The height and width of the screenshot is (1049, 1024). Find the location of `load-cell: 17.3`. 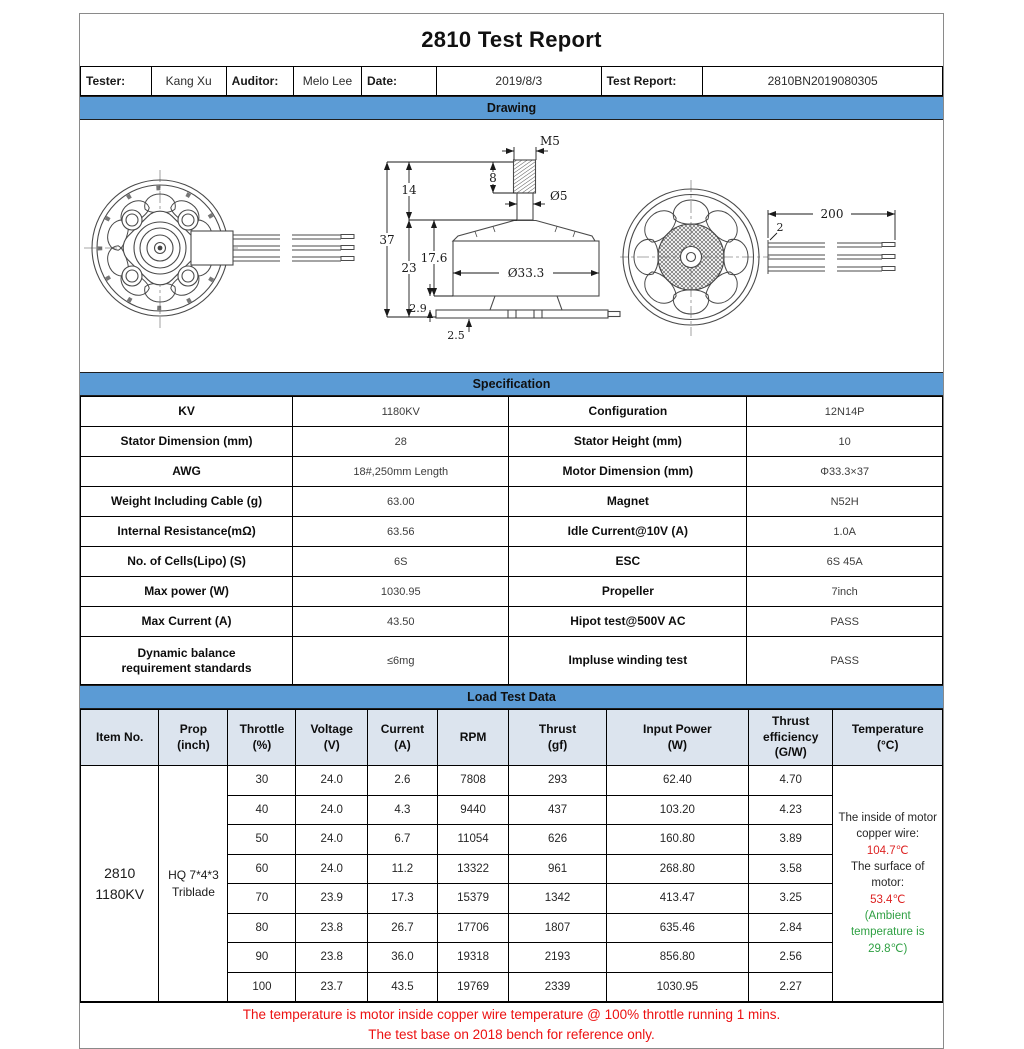

load-cell: 17.3 is located at coordinates (402, 898).